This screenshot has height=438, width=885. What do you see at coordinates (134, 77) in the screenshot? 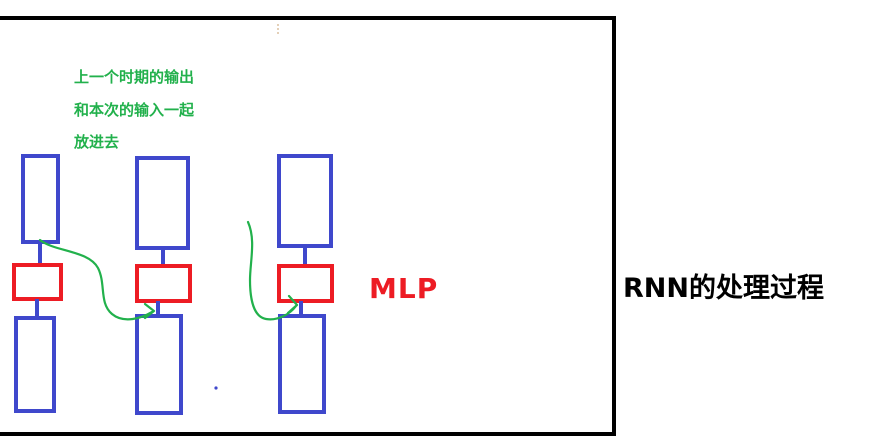
I see `annotation-line-1: 上一个时期的输出` at bounding box center [134, 77].